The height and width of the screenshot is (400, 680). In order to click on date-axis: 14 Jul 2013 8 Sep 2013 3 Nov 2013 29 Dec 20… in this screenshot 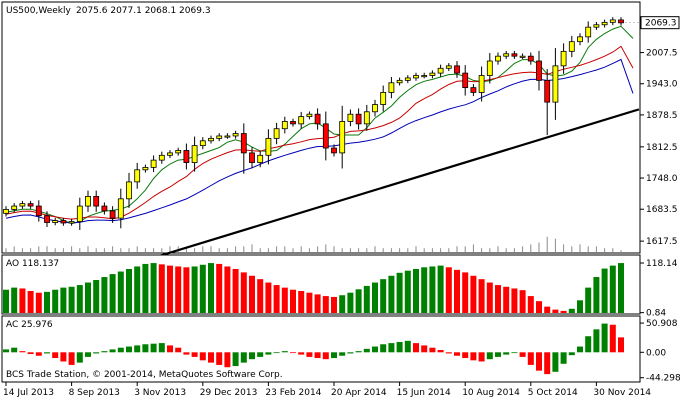, I will do `click(327, 390)`.